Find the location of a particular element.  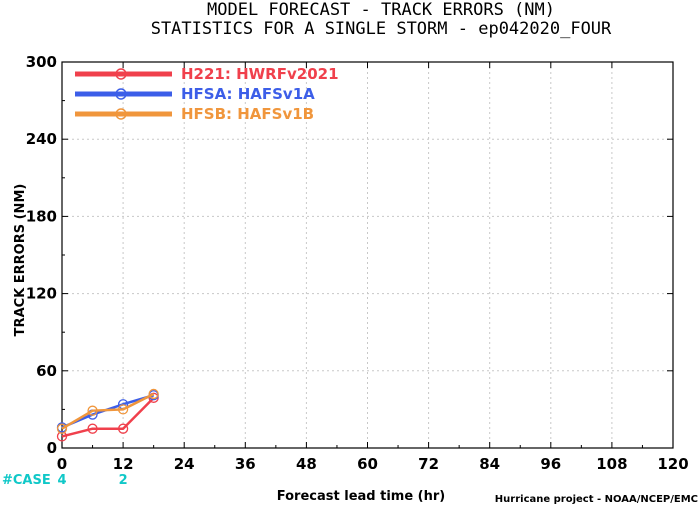

x-tick-label: 12 is located at coordinates (123, 464).